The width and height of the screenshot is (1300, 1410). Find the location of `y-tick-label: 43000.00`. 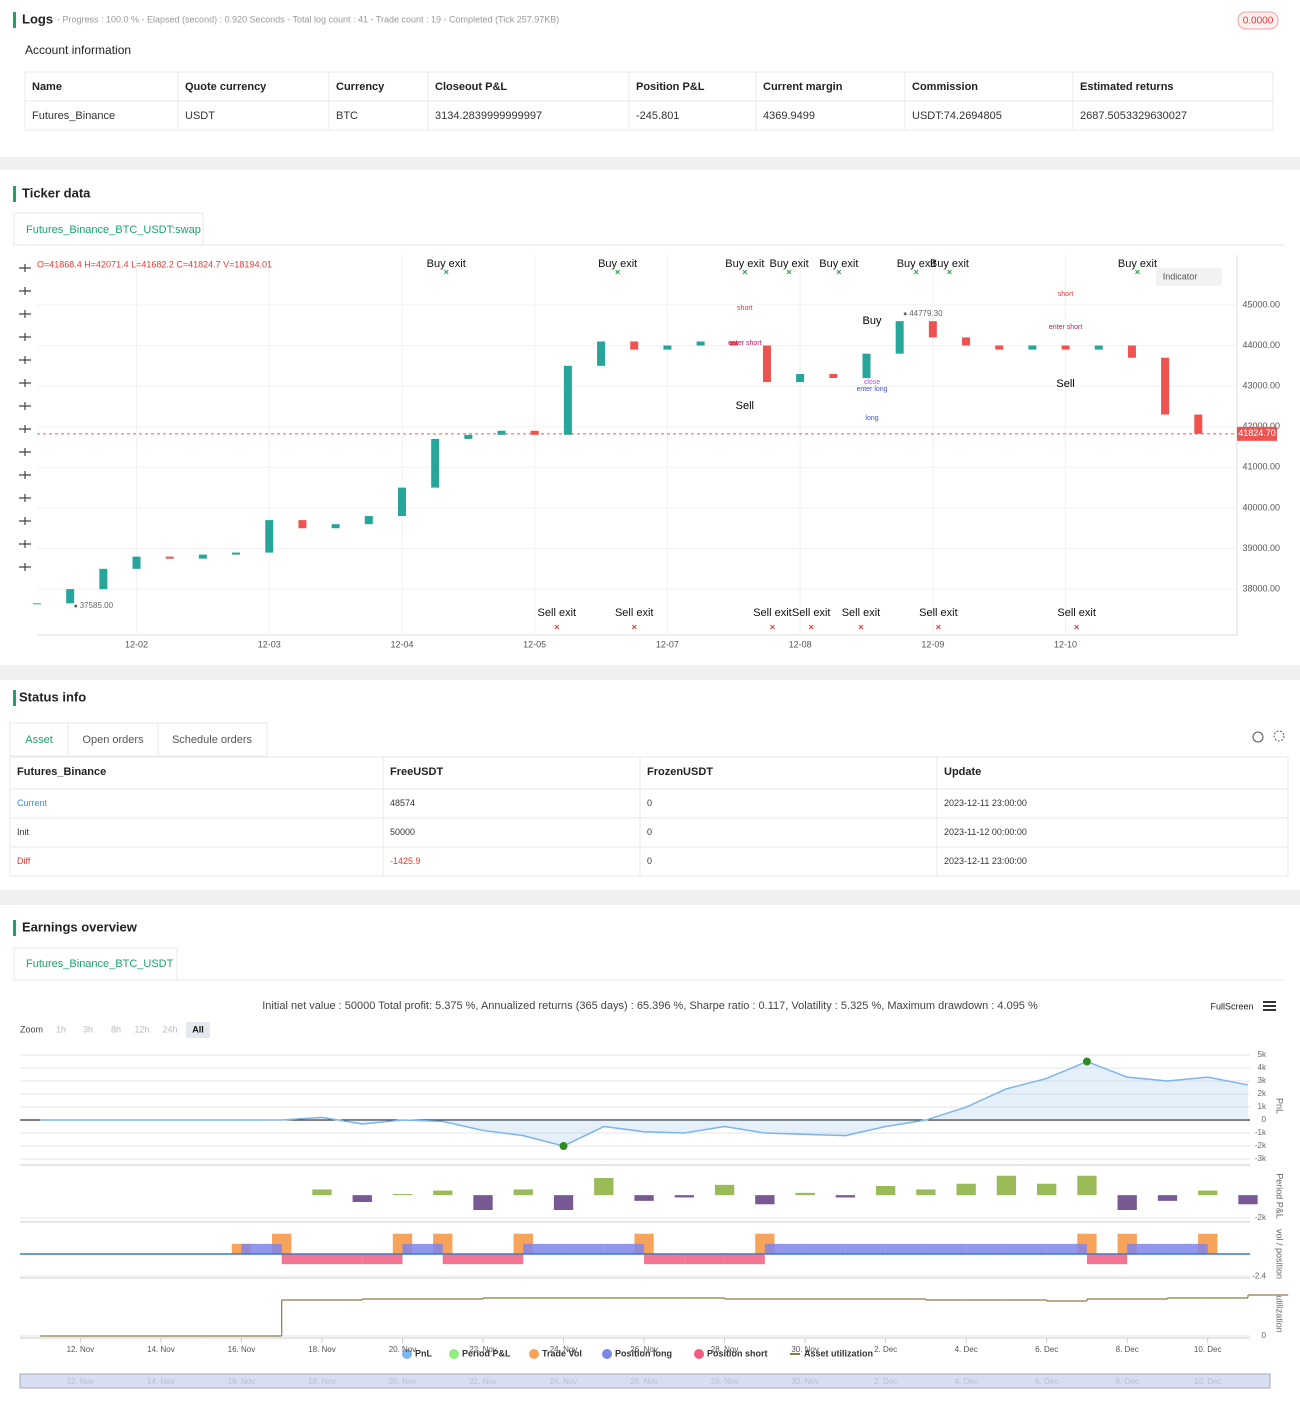

y-tick-label: 43000.00 is located at coordinates (1261, 386).